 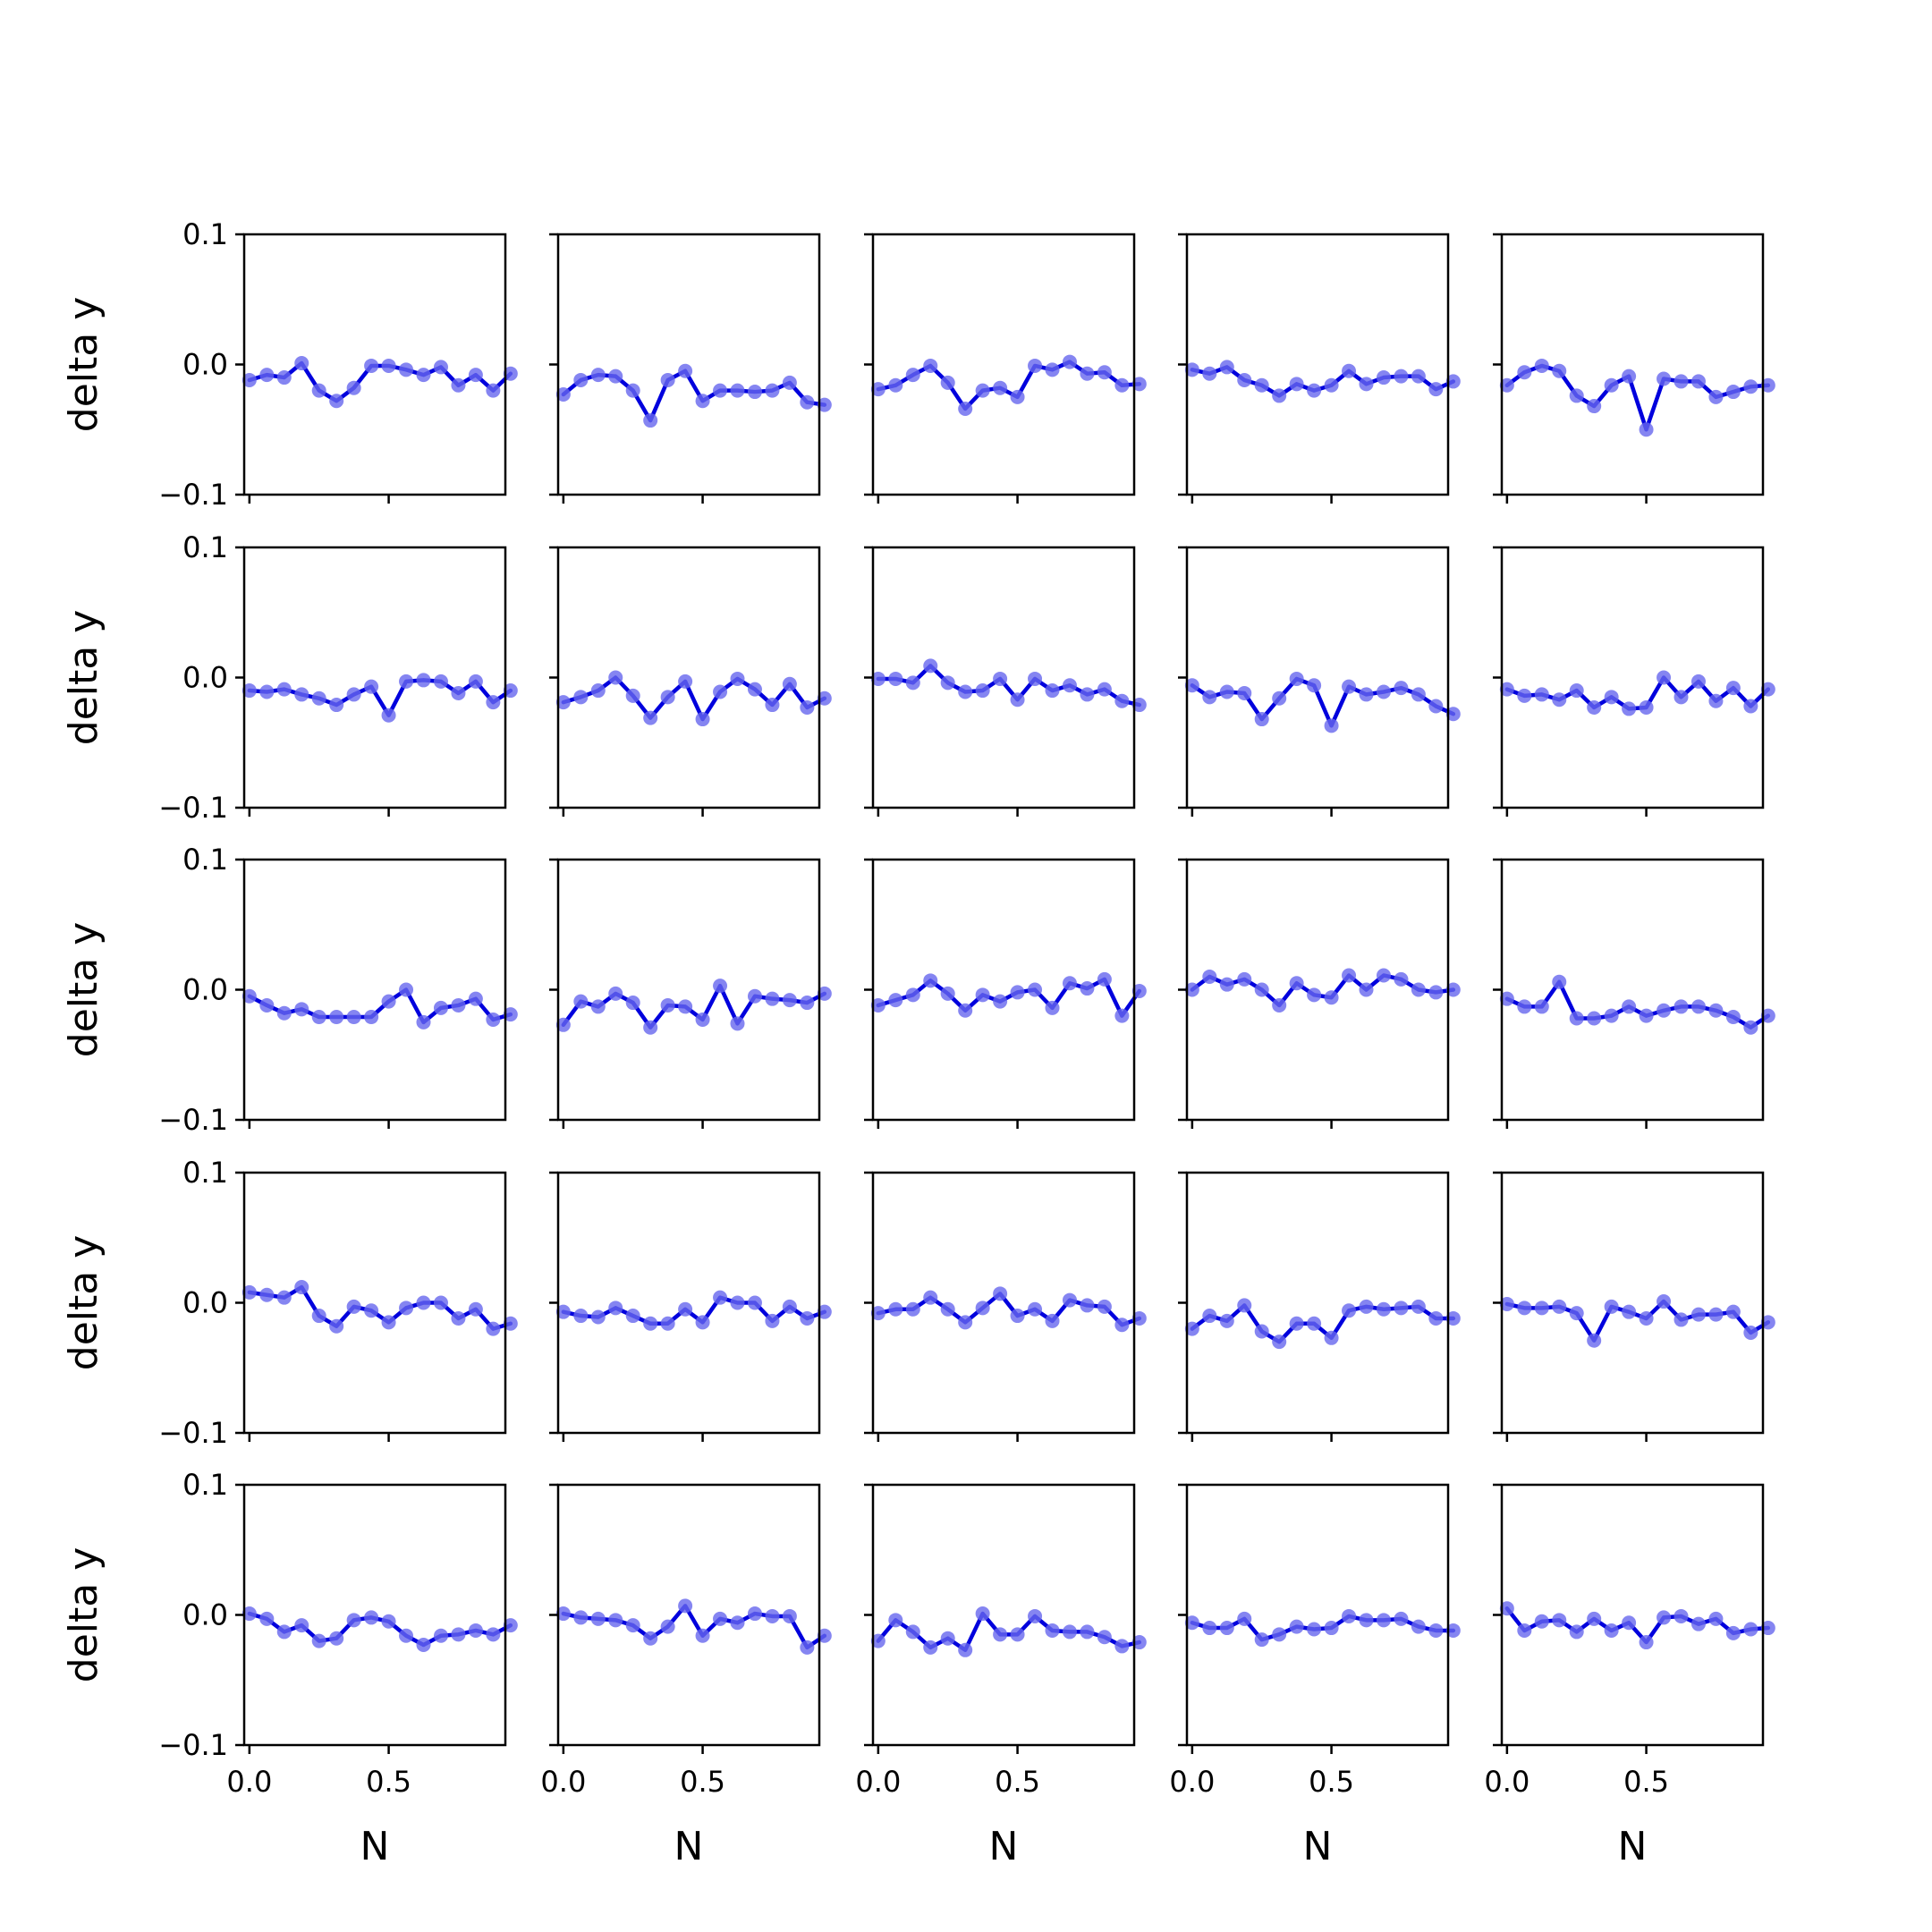 What do you see at coordinates (83, 677) in the screenshot?
I see `y-axis-label: delta y` at bounding box center [83, 677].